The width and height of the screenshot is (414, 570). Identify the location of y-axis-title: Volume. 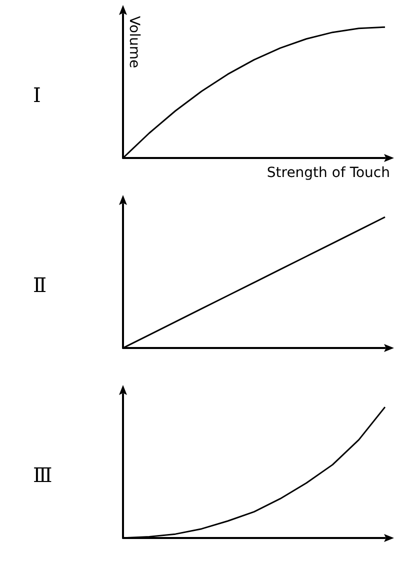
(134, 42).